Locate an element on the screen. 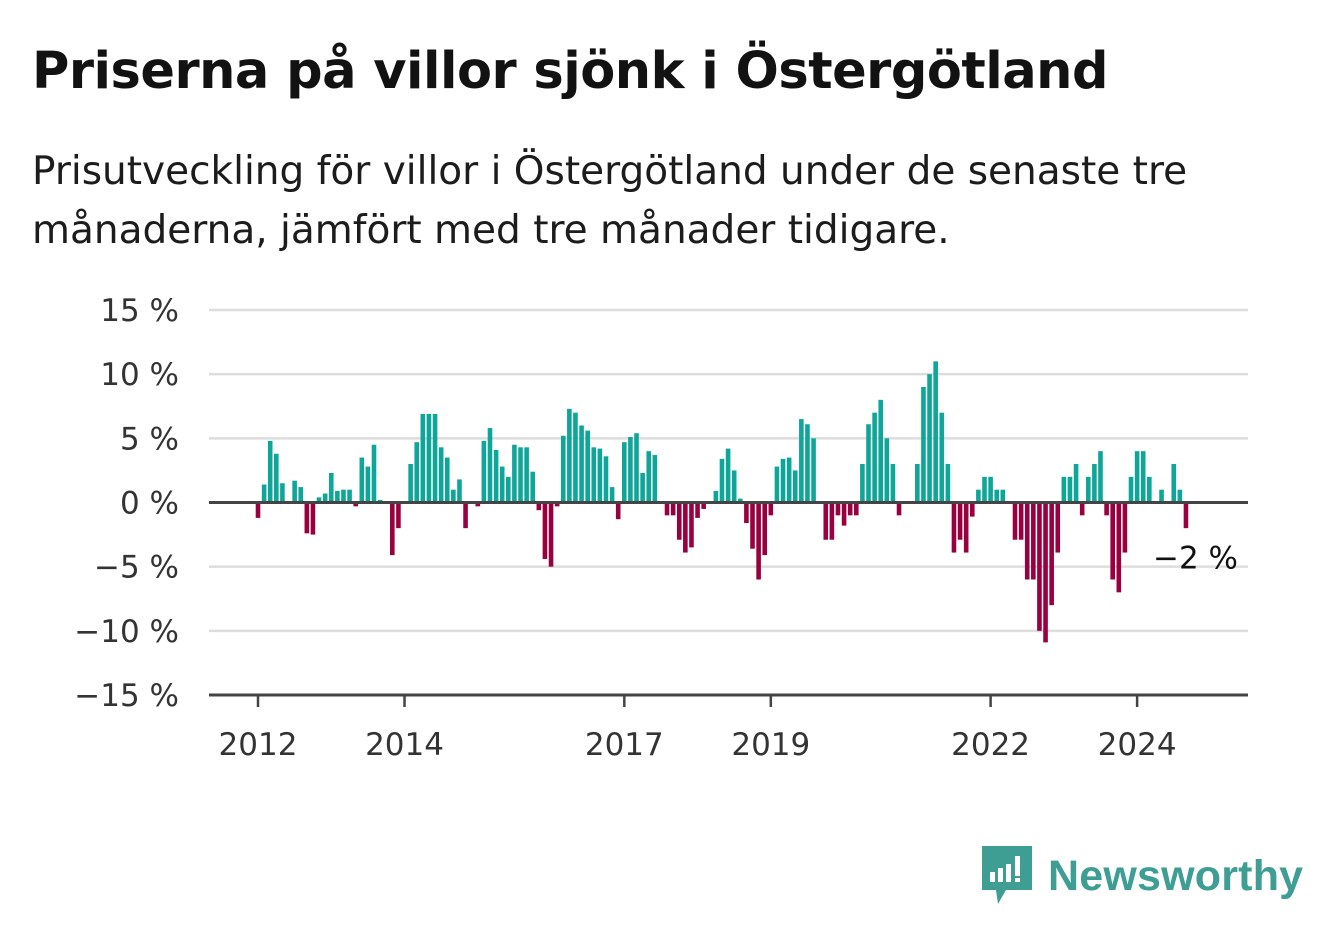  newsworthy-logo-icon is located at coordinates (1007, 875).